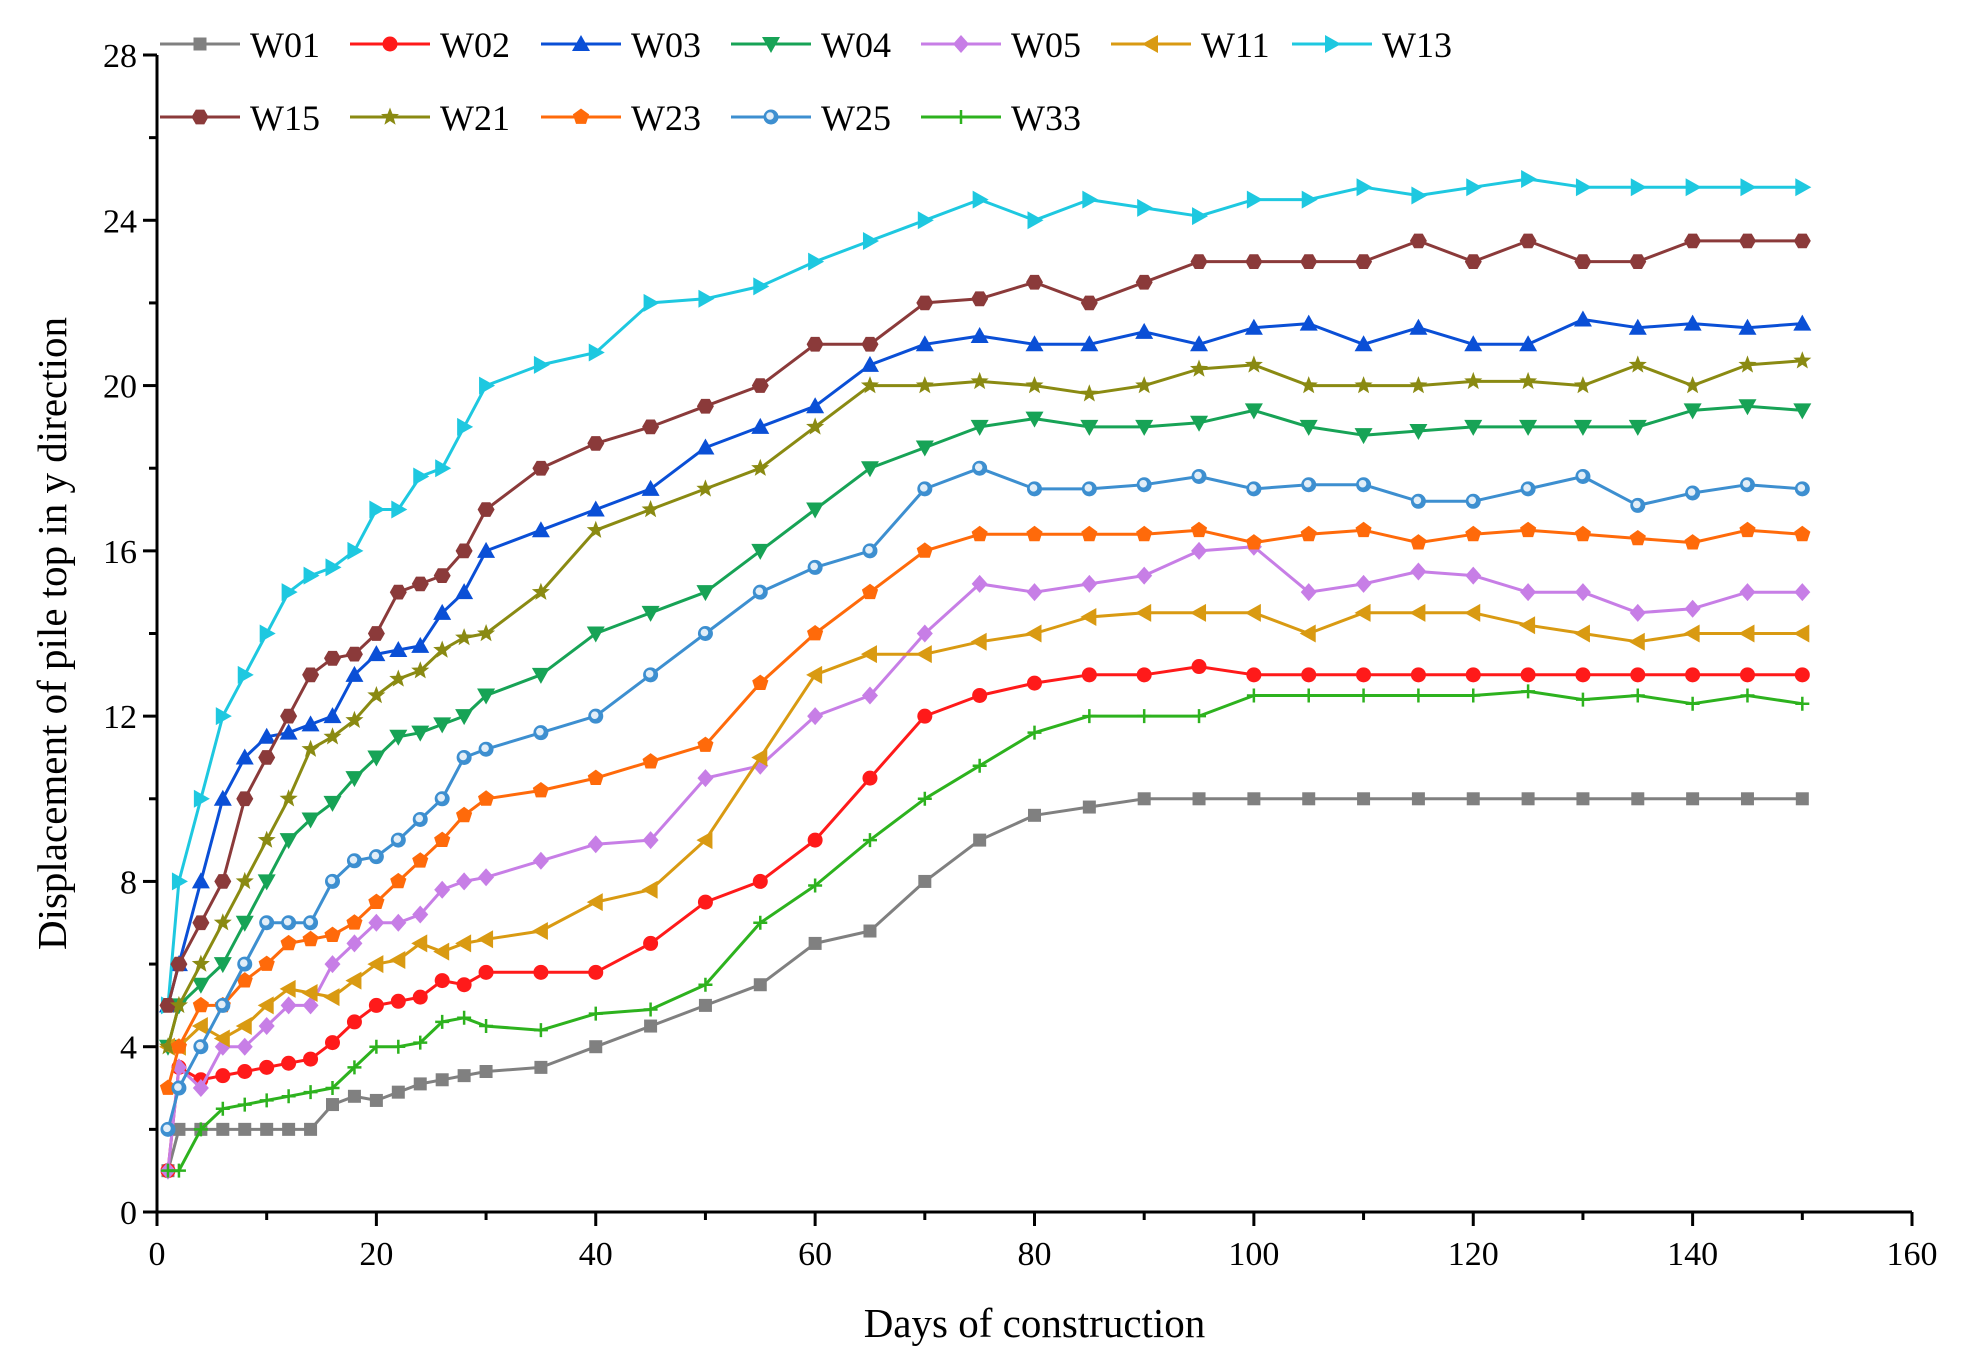 The image size is (1961, 1372). Describe the element at coordinates (130, 635) in the screenshot. I see `y-ticks: 0 4 8 12 16 20 24 28` at that location.